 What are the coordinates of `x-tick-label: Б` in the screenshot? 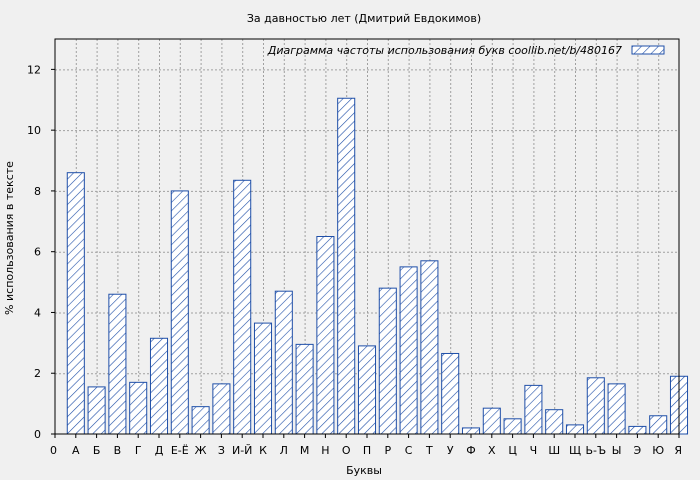 It's located at (97, 450).